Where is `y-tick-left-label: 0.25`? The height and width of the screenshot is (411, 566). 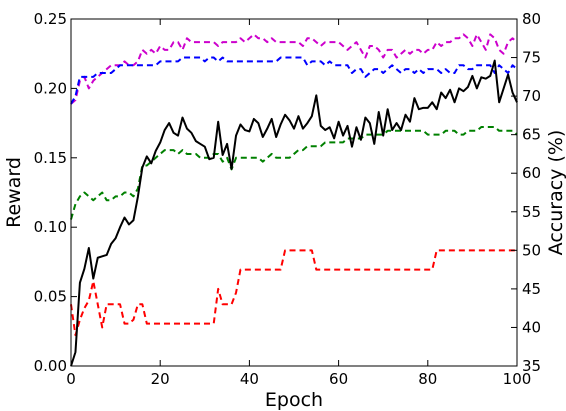
y-tick-left-label: 0.25 is located at coordinates (50, 19).